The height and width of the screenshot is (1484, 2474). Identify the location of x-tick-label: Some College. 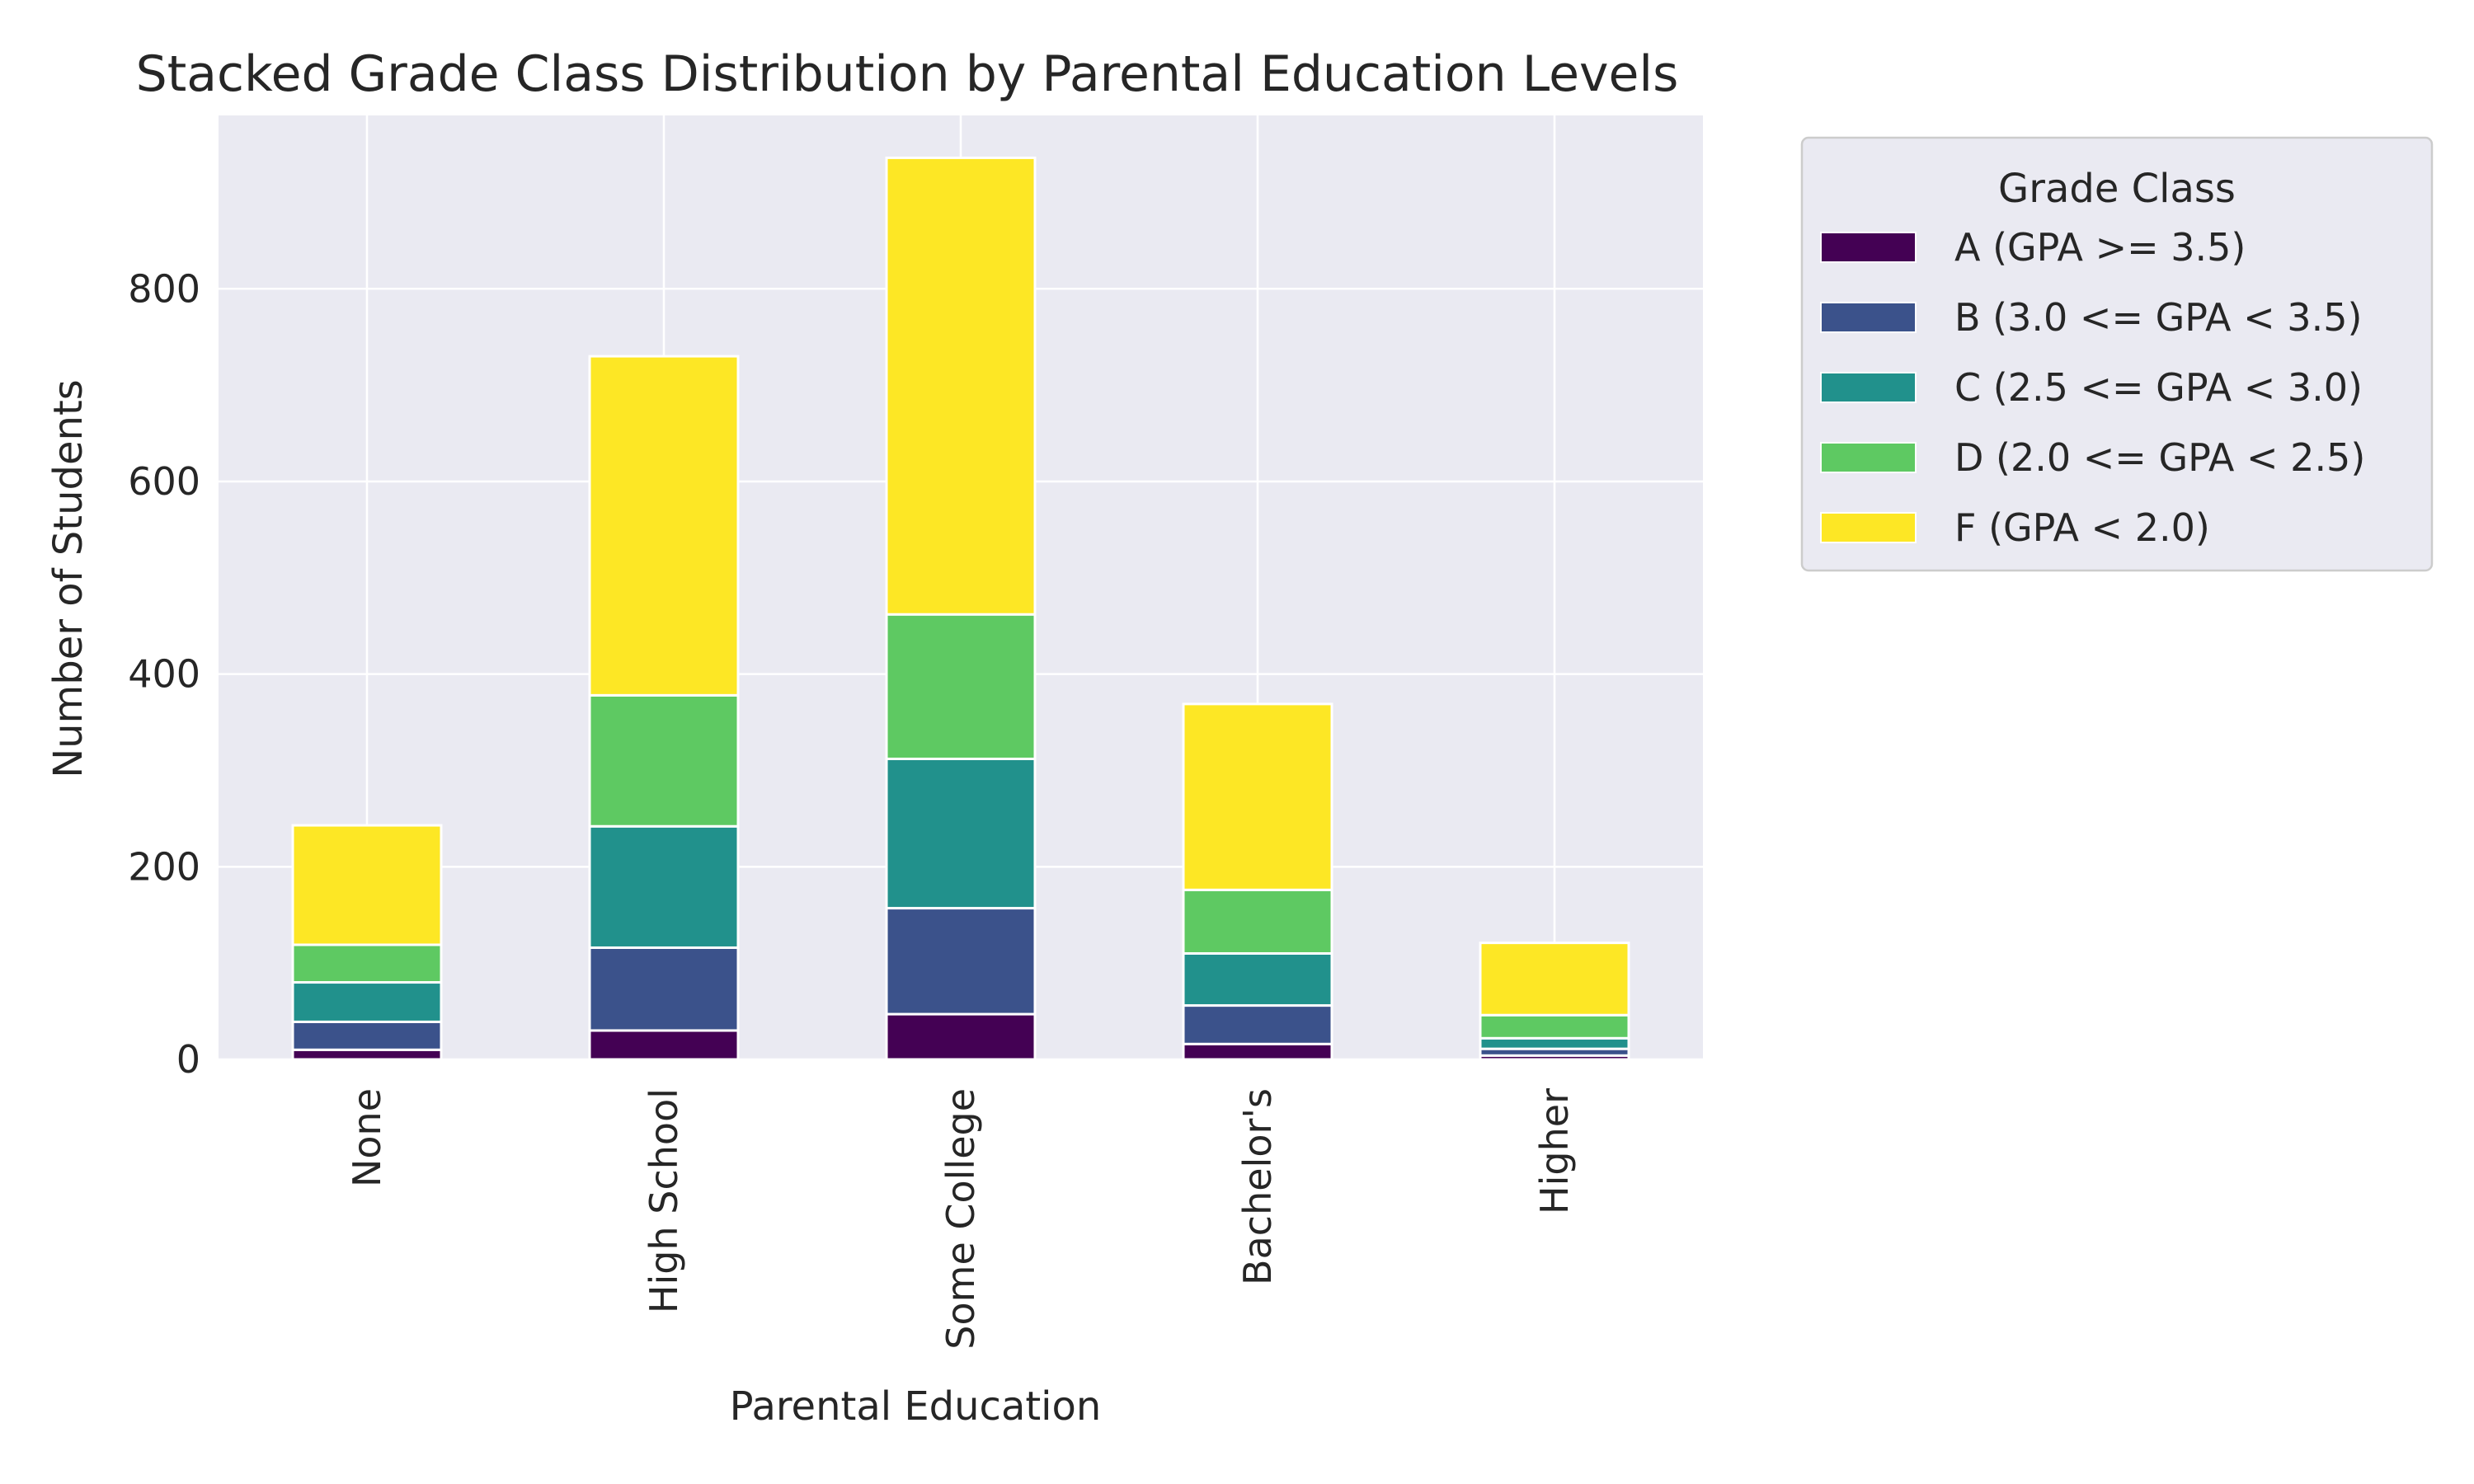
(960, 1219).